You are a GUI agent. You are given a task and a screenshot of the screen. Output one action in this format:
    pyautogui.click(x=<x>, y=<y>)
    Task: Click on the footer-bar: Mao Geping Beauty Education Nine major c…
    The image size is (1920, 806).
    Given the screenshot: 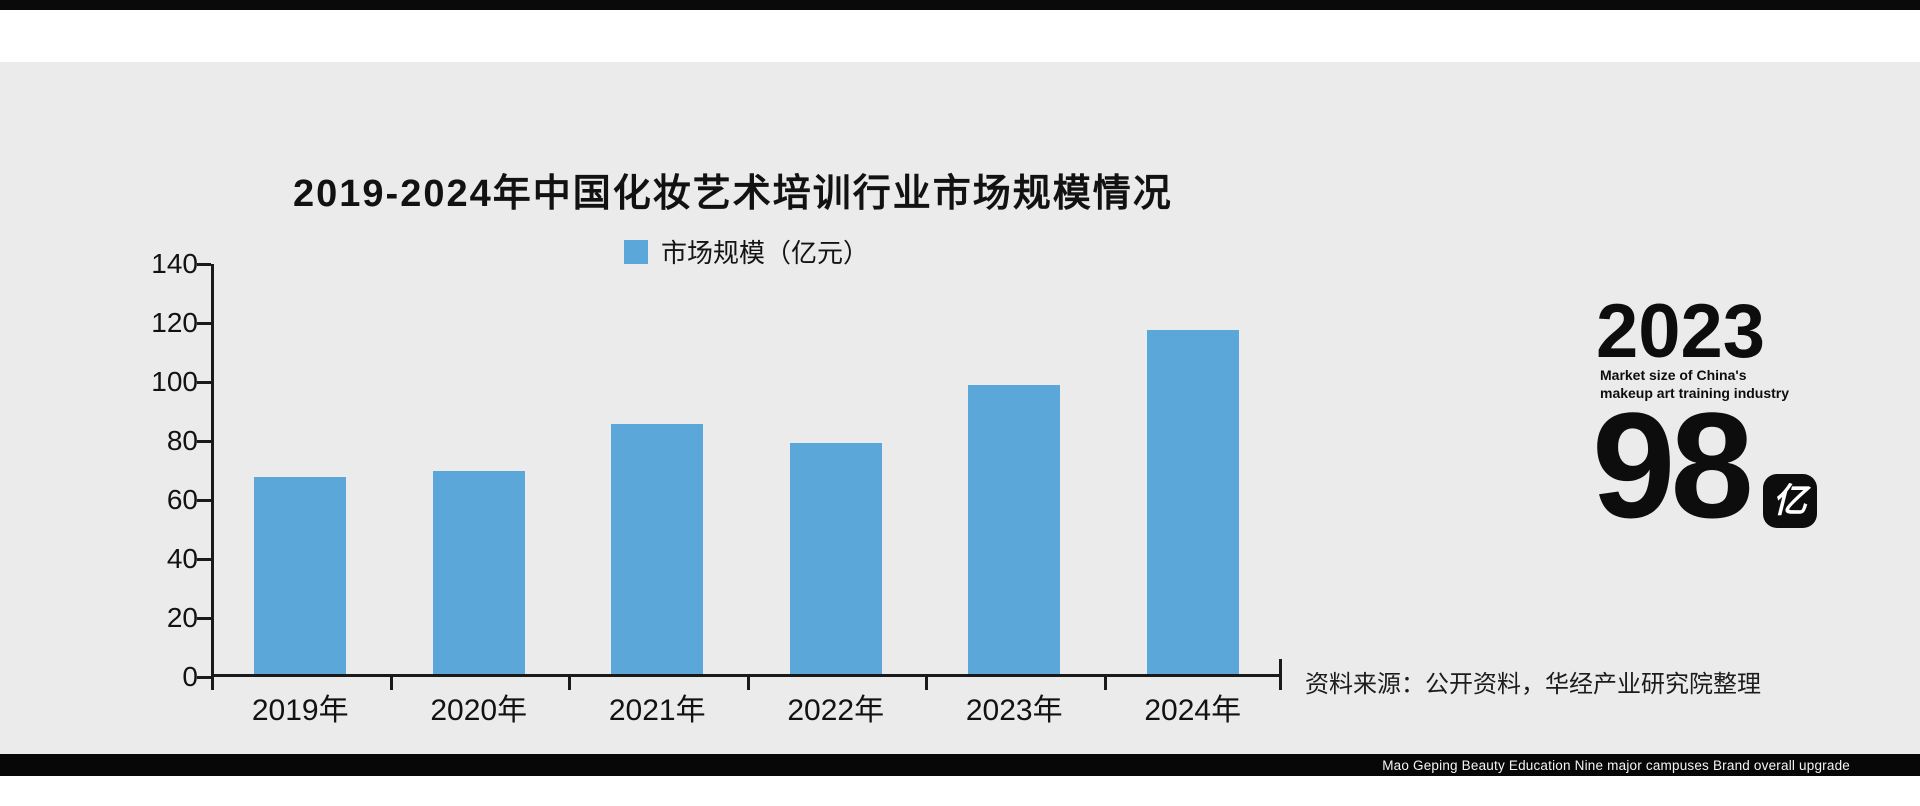 What is the action you would take?
    pyautogui.click(x=960, y=765)
    